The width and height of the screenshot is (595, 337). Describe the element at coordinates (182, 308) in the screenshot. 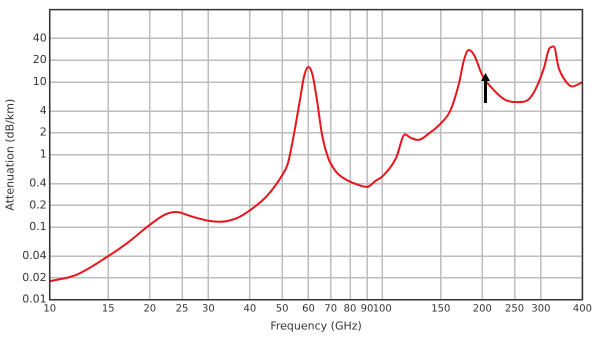

I see `x-tick-label: 25` at that location.